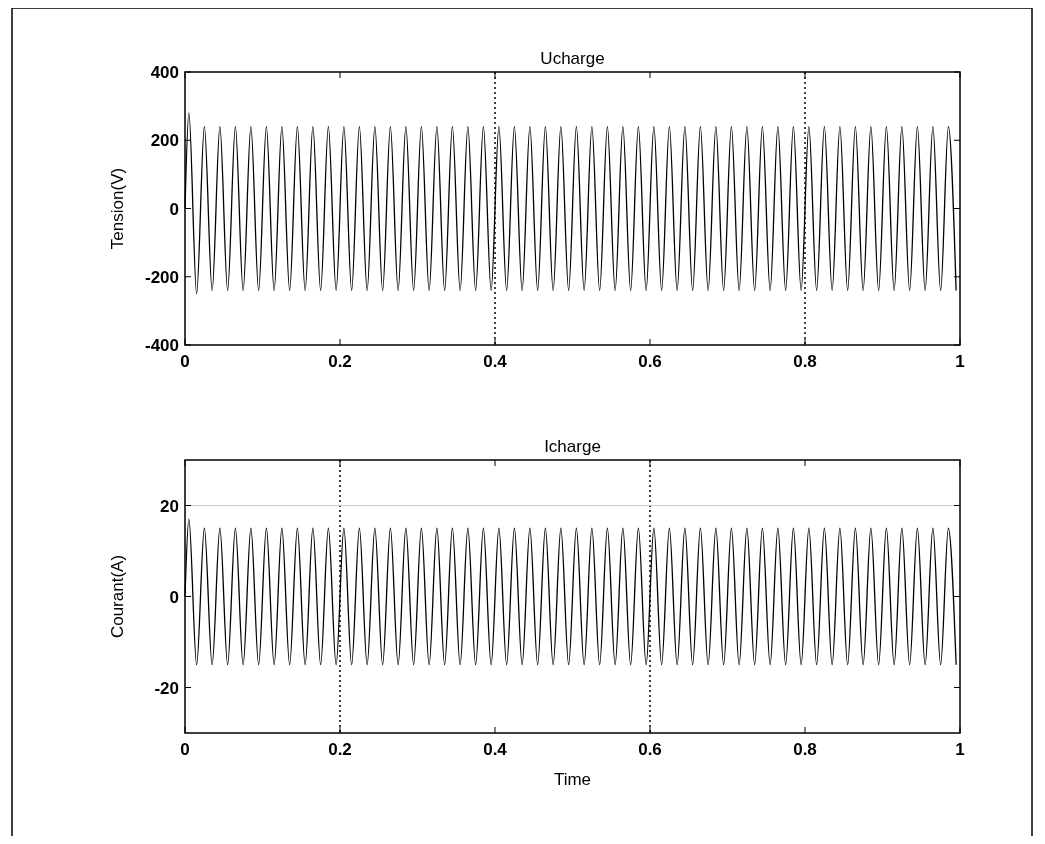 This screenshot has height=844, width=1045. Describe the element at coordinates (572, 779) in the screenshot. I see `x-axis-title: Time` at that location.